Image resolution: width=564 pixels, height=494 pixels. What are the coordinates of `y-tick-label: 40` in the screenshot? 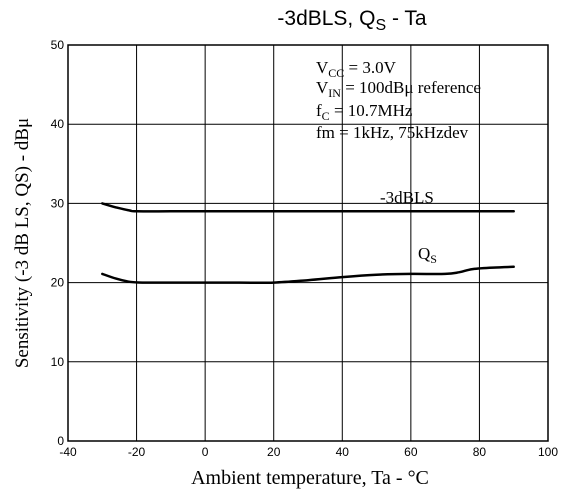 It's located at (58, 124).